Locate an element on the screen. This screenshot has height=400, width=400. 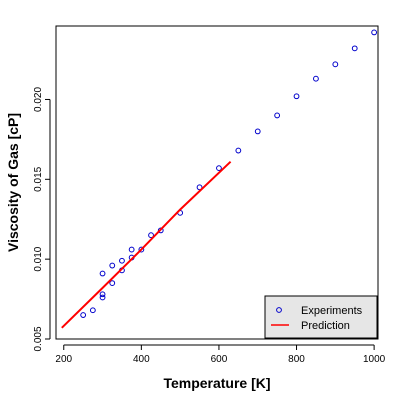
y-axis-title: Viscosity of Gas [cP] is located at coordinates (13, 182).